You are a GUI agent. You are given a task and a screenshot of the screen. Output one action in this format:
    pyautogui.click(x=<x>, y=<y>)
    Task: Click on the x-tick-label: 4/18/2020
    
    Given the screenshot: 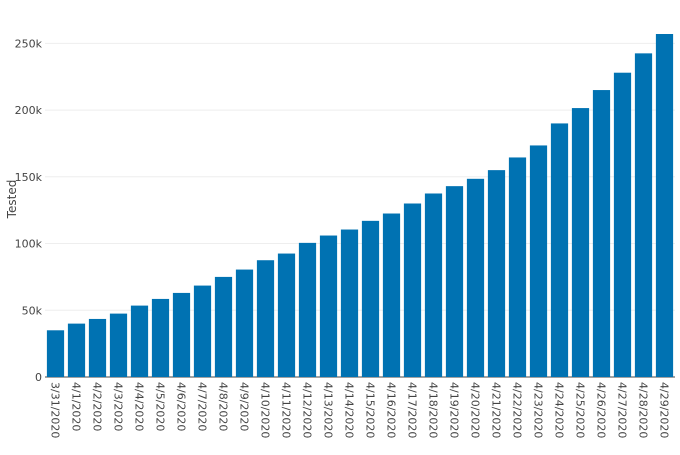 What is the action you would take?
    pyautogui.click(x=433, y=410)
    